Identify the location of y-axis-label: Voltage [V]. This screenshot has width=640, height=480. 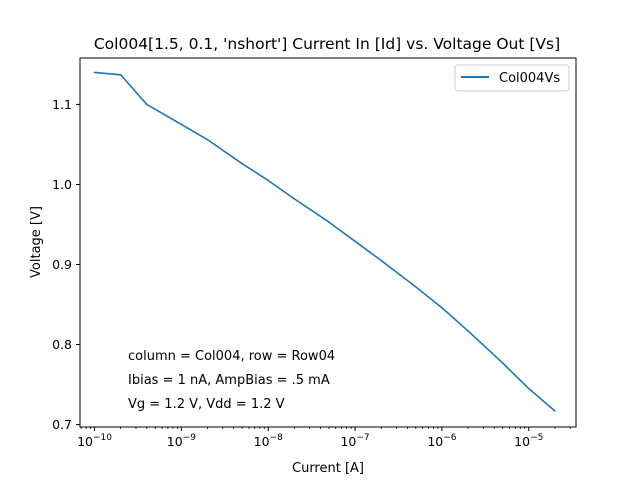
(36, 242).